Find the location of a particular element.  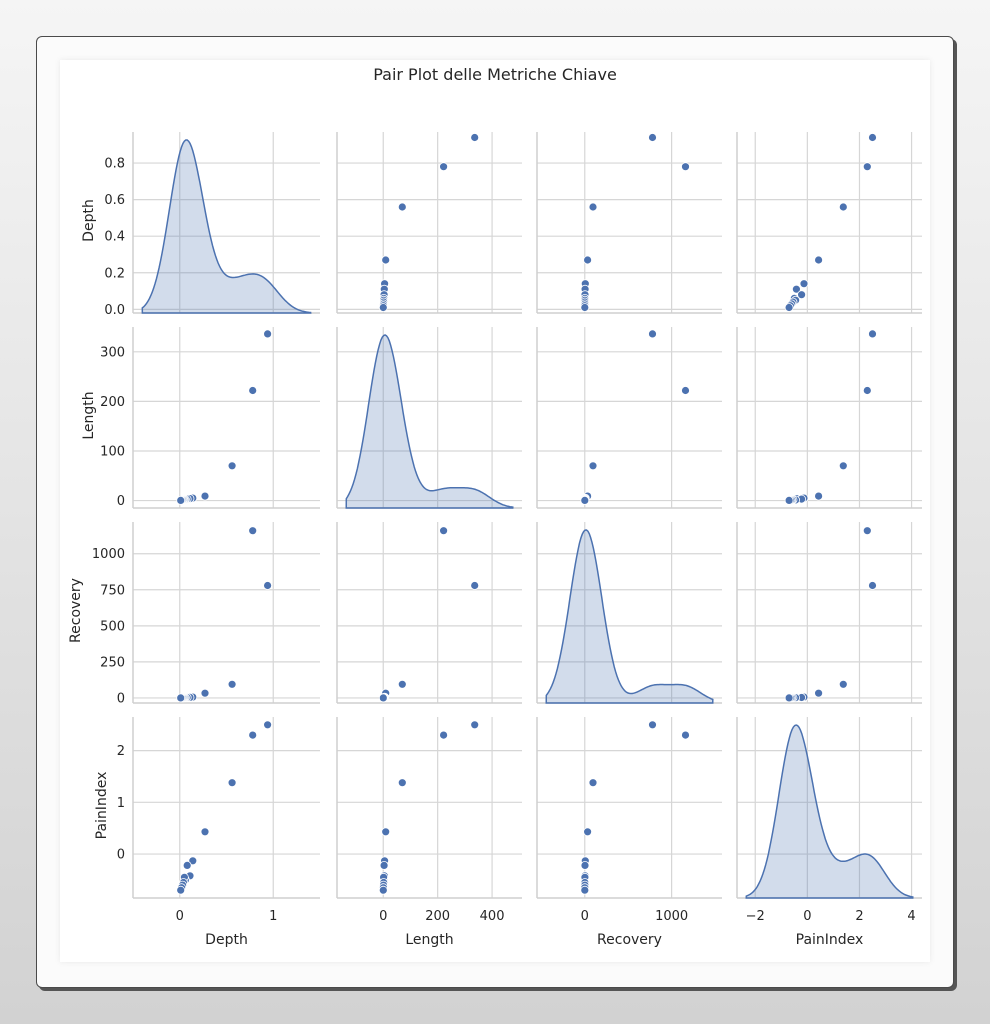

kde-painindex is located at coordinates (829, 811).